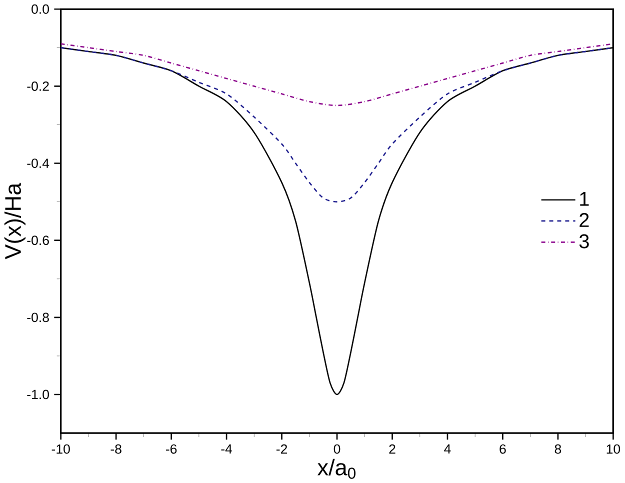 The image size is (625, 483). Describe the element at coordinates (558, 449) in the screenshot. I see `x-tick-label: 8` at that location.